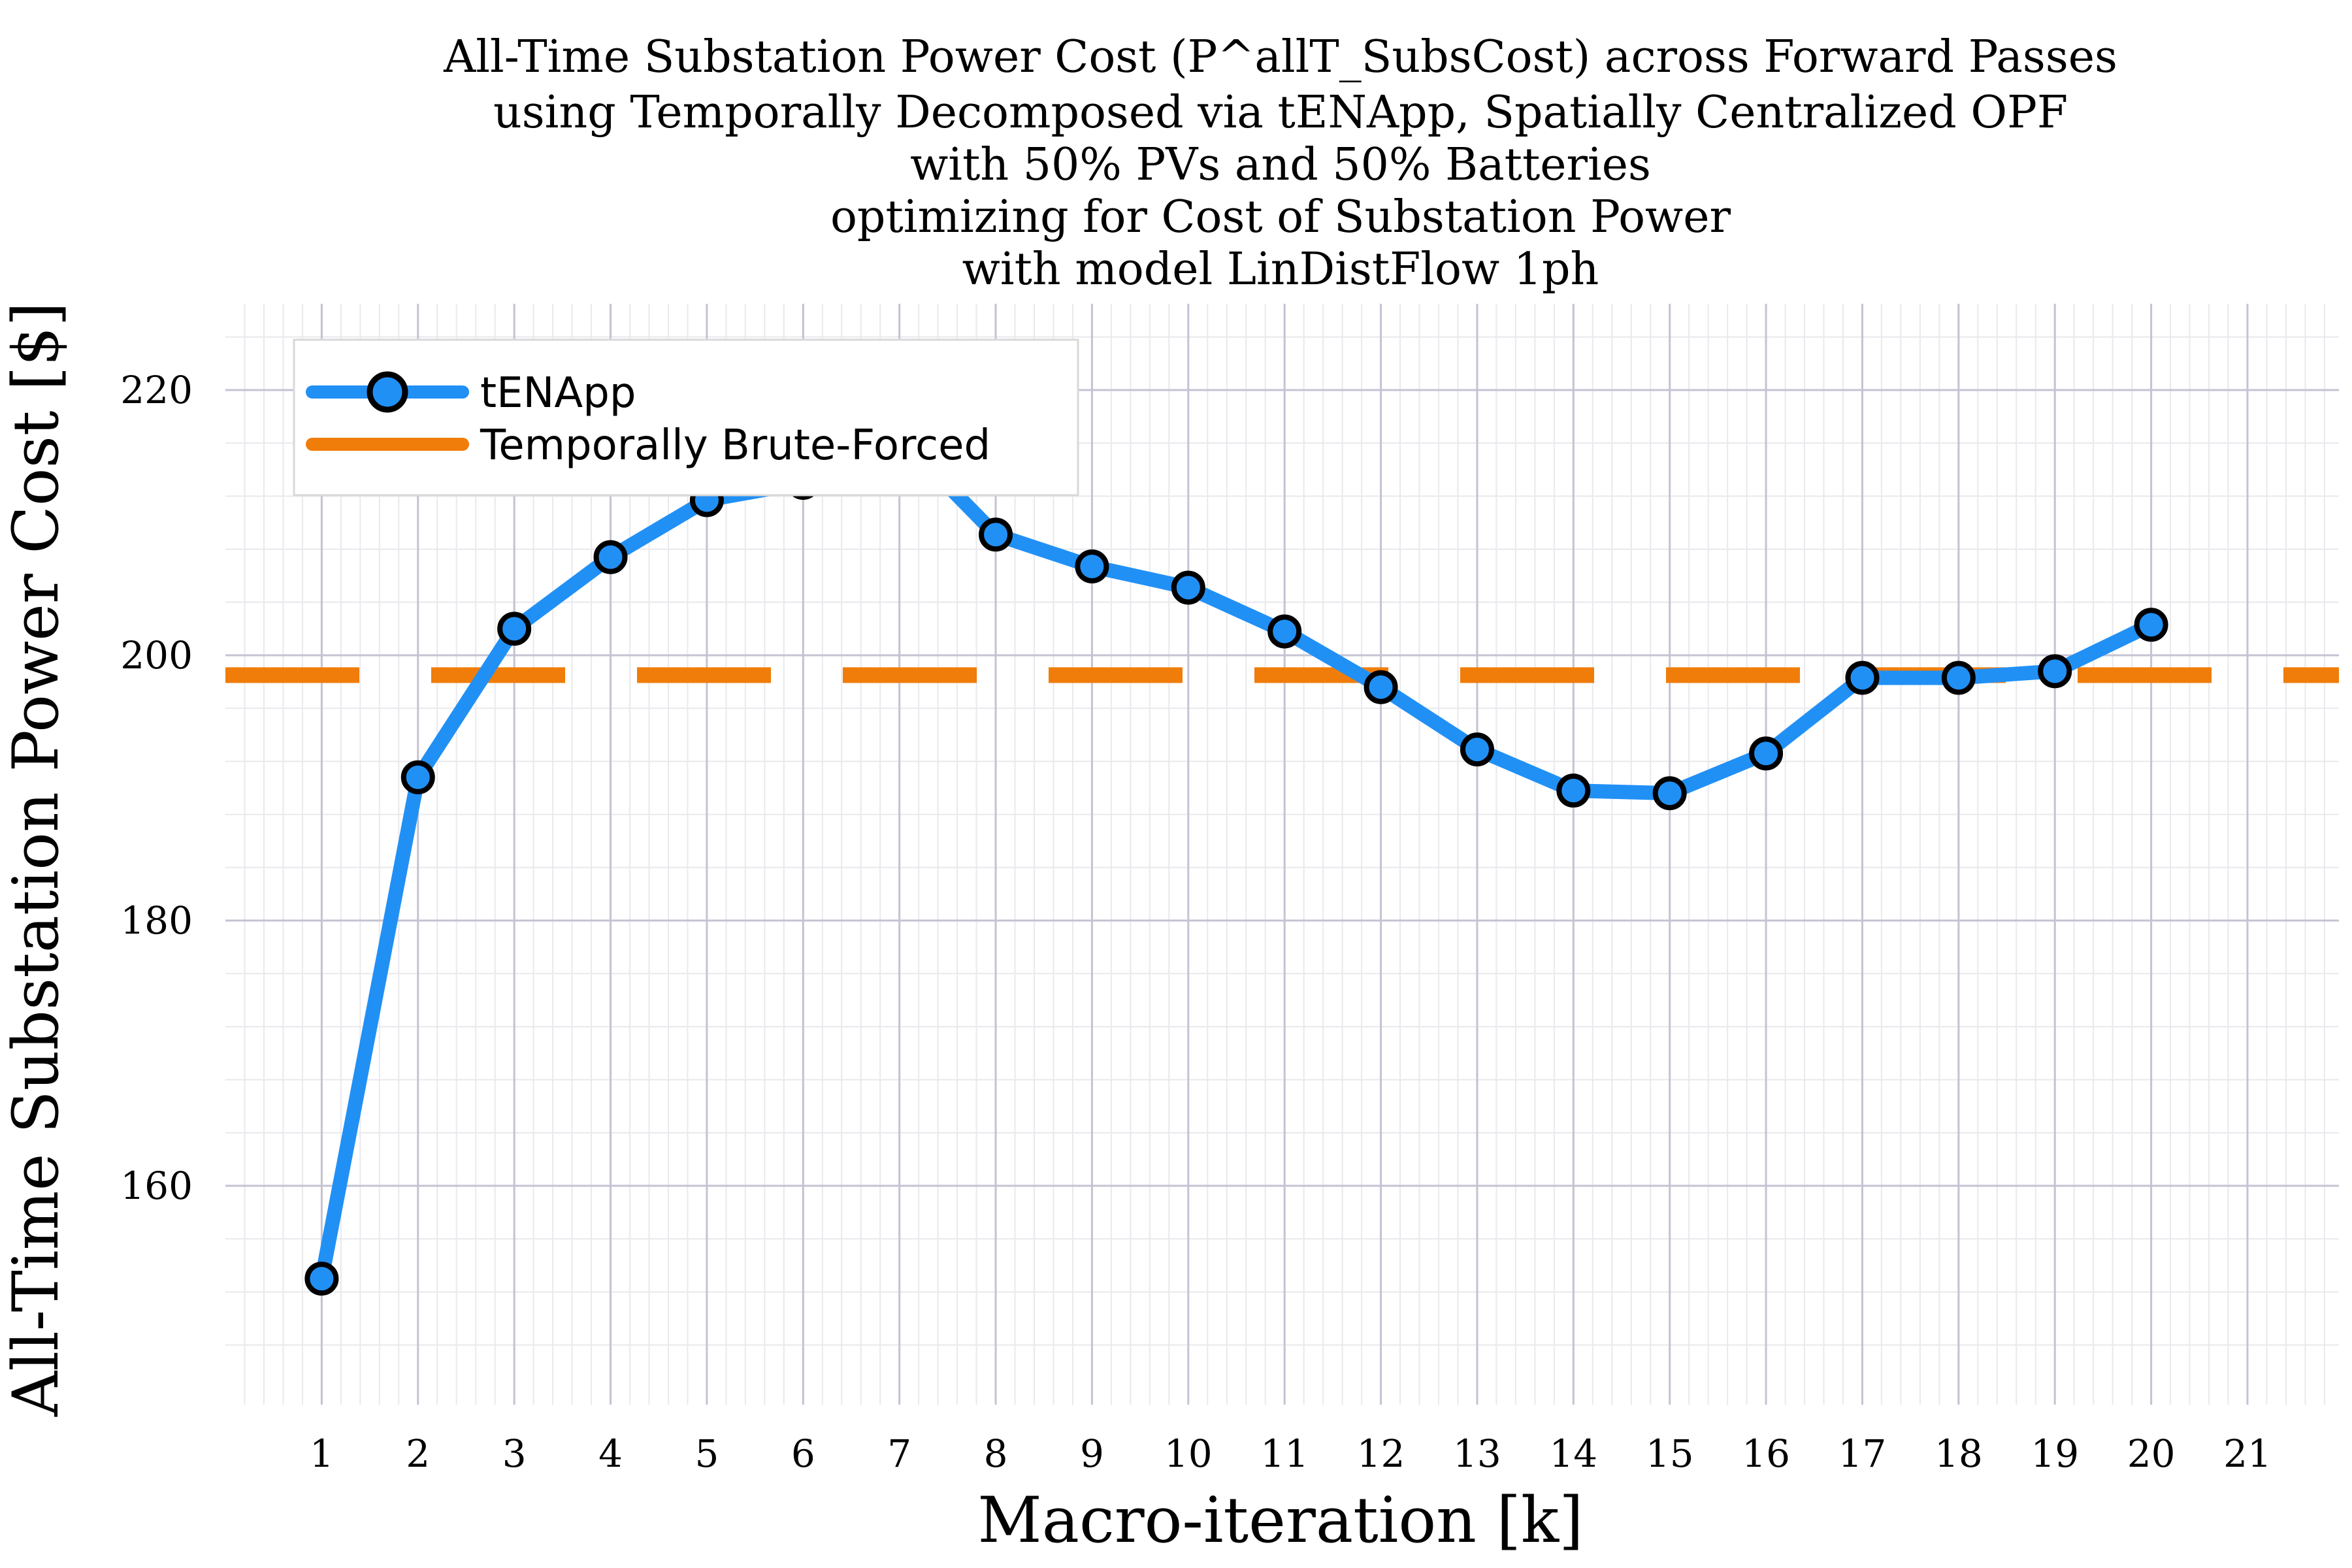 The image size is (2352, 1568). What do you see at coordinates (1188, 1453) in the screenshot?
I see `x-tick-label: 10` at bounding box center [1188, 1453].